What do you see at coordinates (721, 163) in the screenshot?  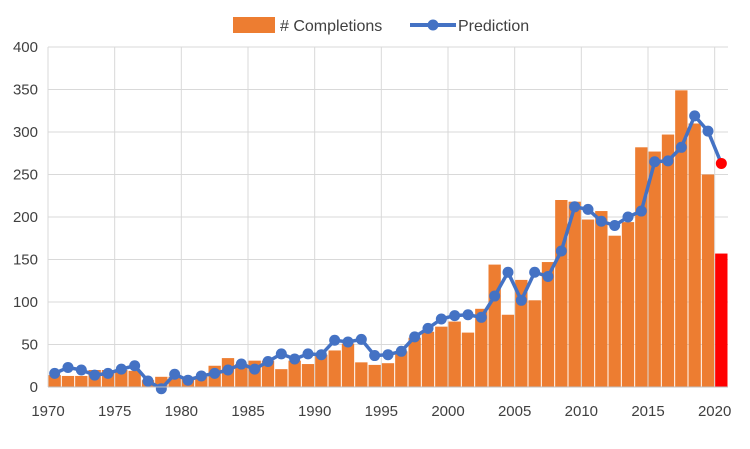 I see `prediction-marker-highlight` at bounding box center [721, 163].